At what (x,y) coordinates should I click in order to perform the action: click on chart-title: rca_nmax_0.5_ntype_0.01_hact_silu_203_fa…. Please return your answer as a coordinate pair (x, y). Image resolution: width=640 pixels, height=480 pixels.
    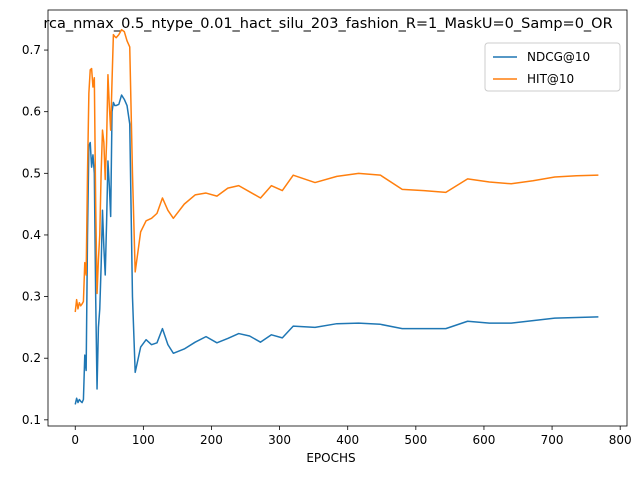
    Looking at the image, I should click on (327, 24).